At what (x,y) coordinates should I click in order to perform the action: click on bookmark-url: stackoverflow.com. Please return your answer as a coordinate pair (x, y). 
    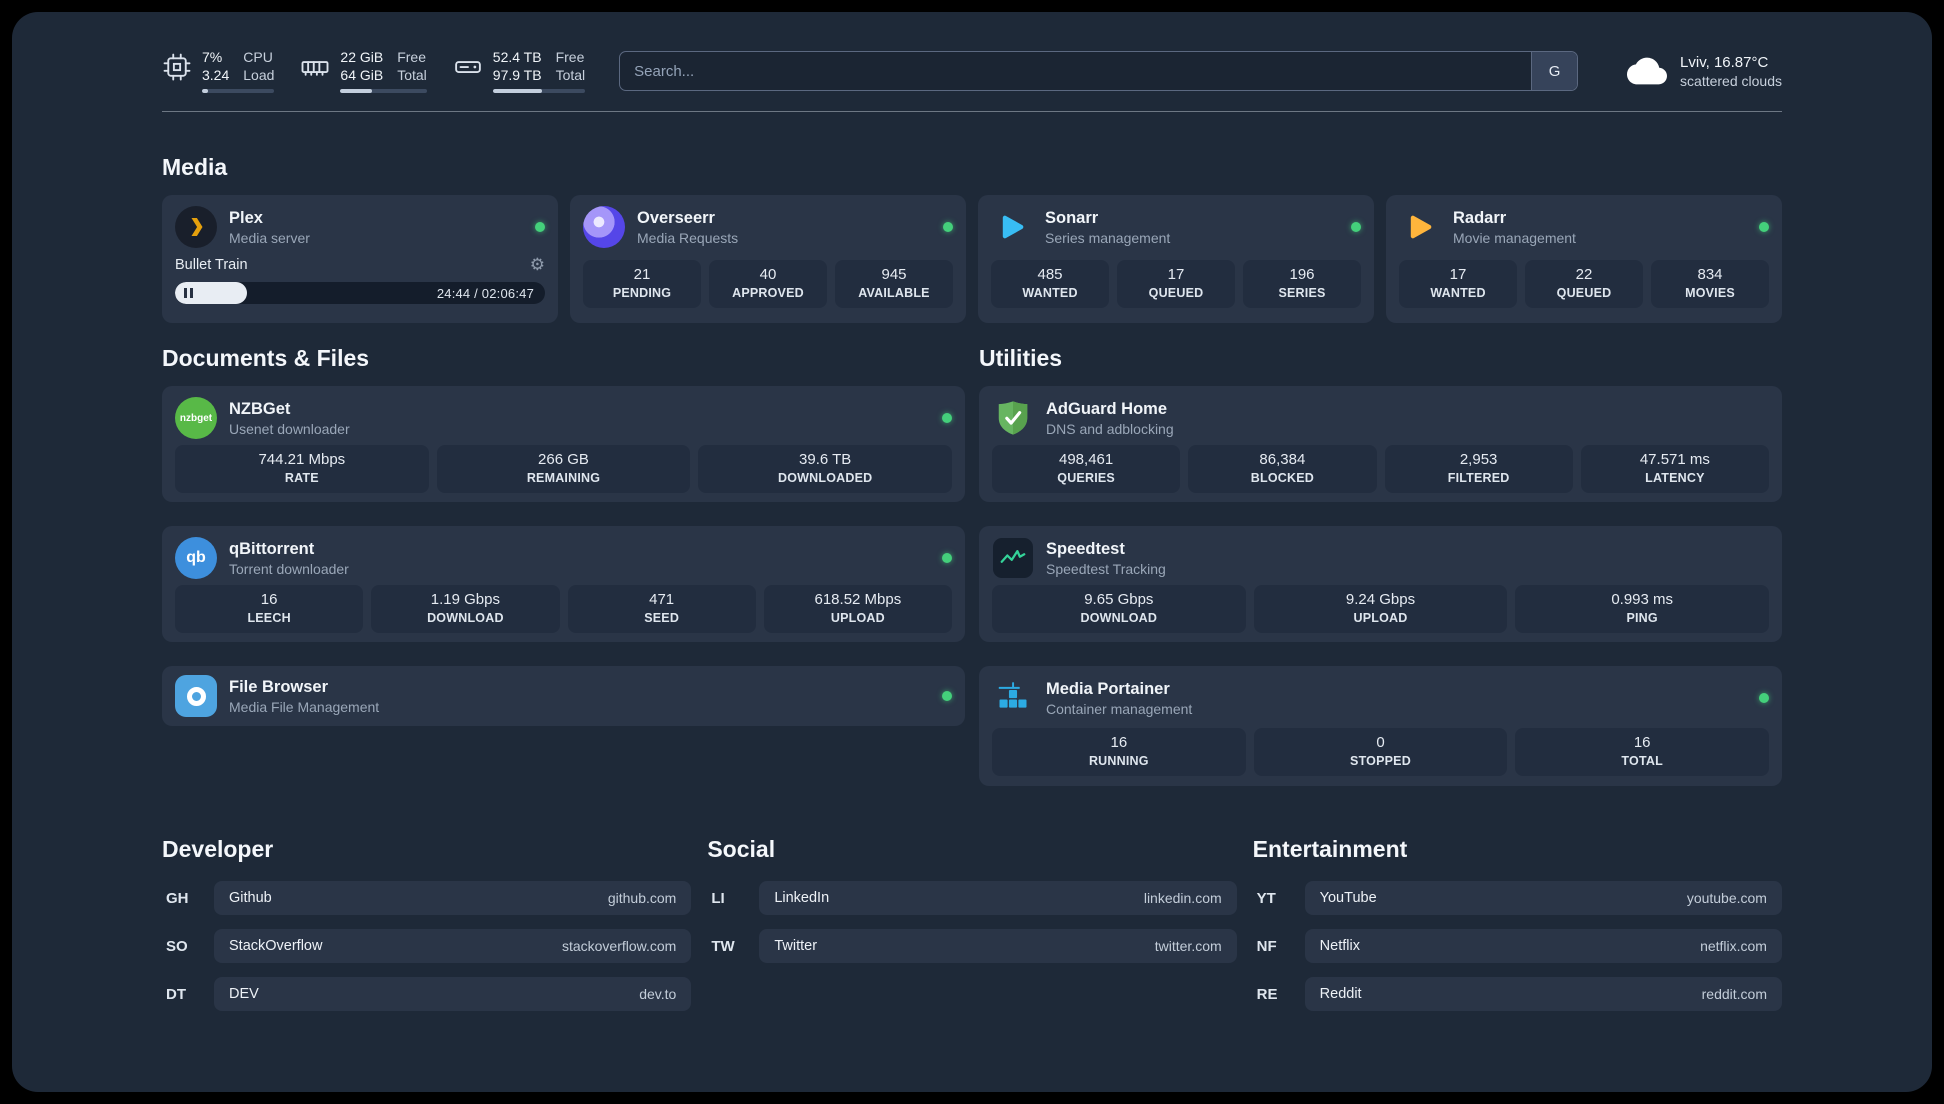
    Looking at the image, I should click on (619, 946).